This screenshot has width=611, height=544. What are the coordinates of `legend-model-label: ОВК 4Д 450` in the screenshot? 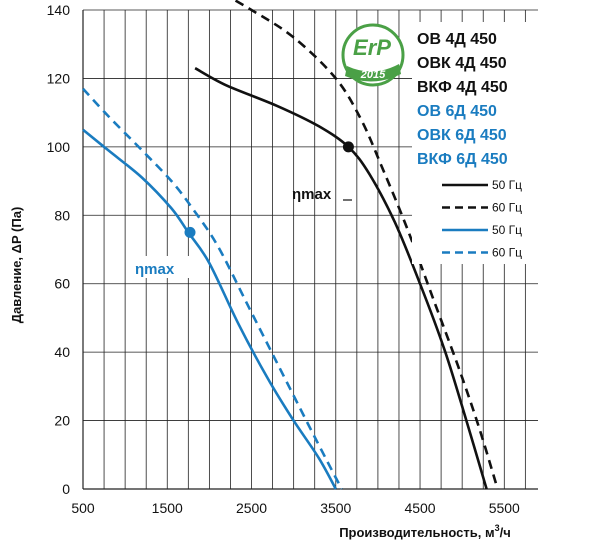 It's located at (462, 63).